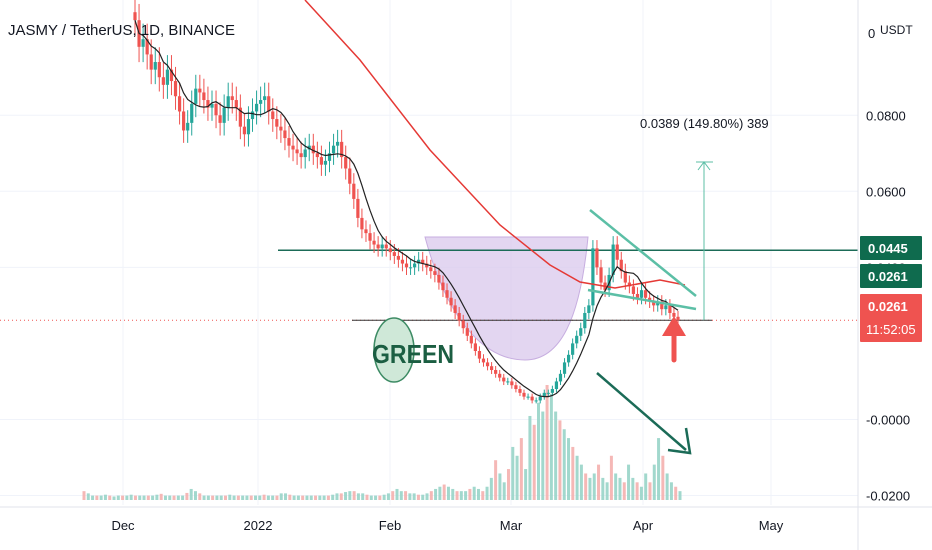  Describe the element at coordinates (679, 441) in the screenshot. I see `down-arrow-head` at that location.